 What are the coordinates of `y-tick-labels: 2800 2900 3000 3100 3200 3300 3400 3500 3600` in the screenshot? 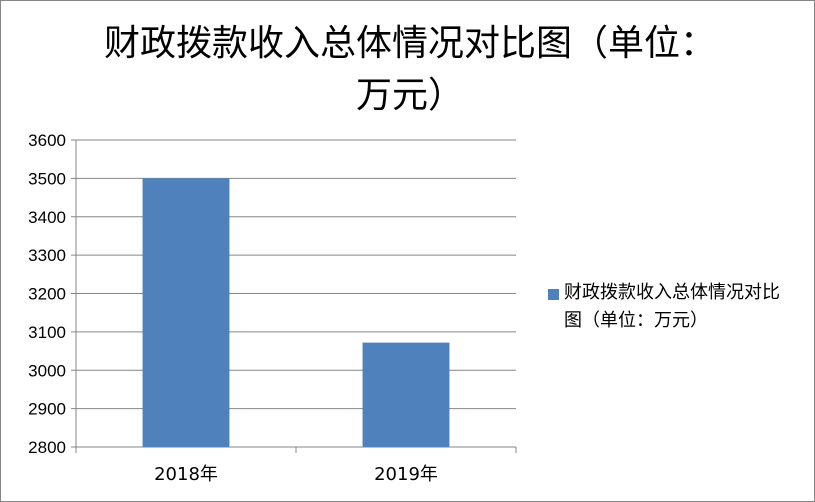 It's located at (47, 294).